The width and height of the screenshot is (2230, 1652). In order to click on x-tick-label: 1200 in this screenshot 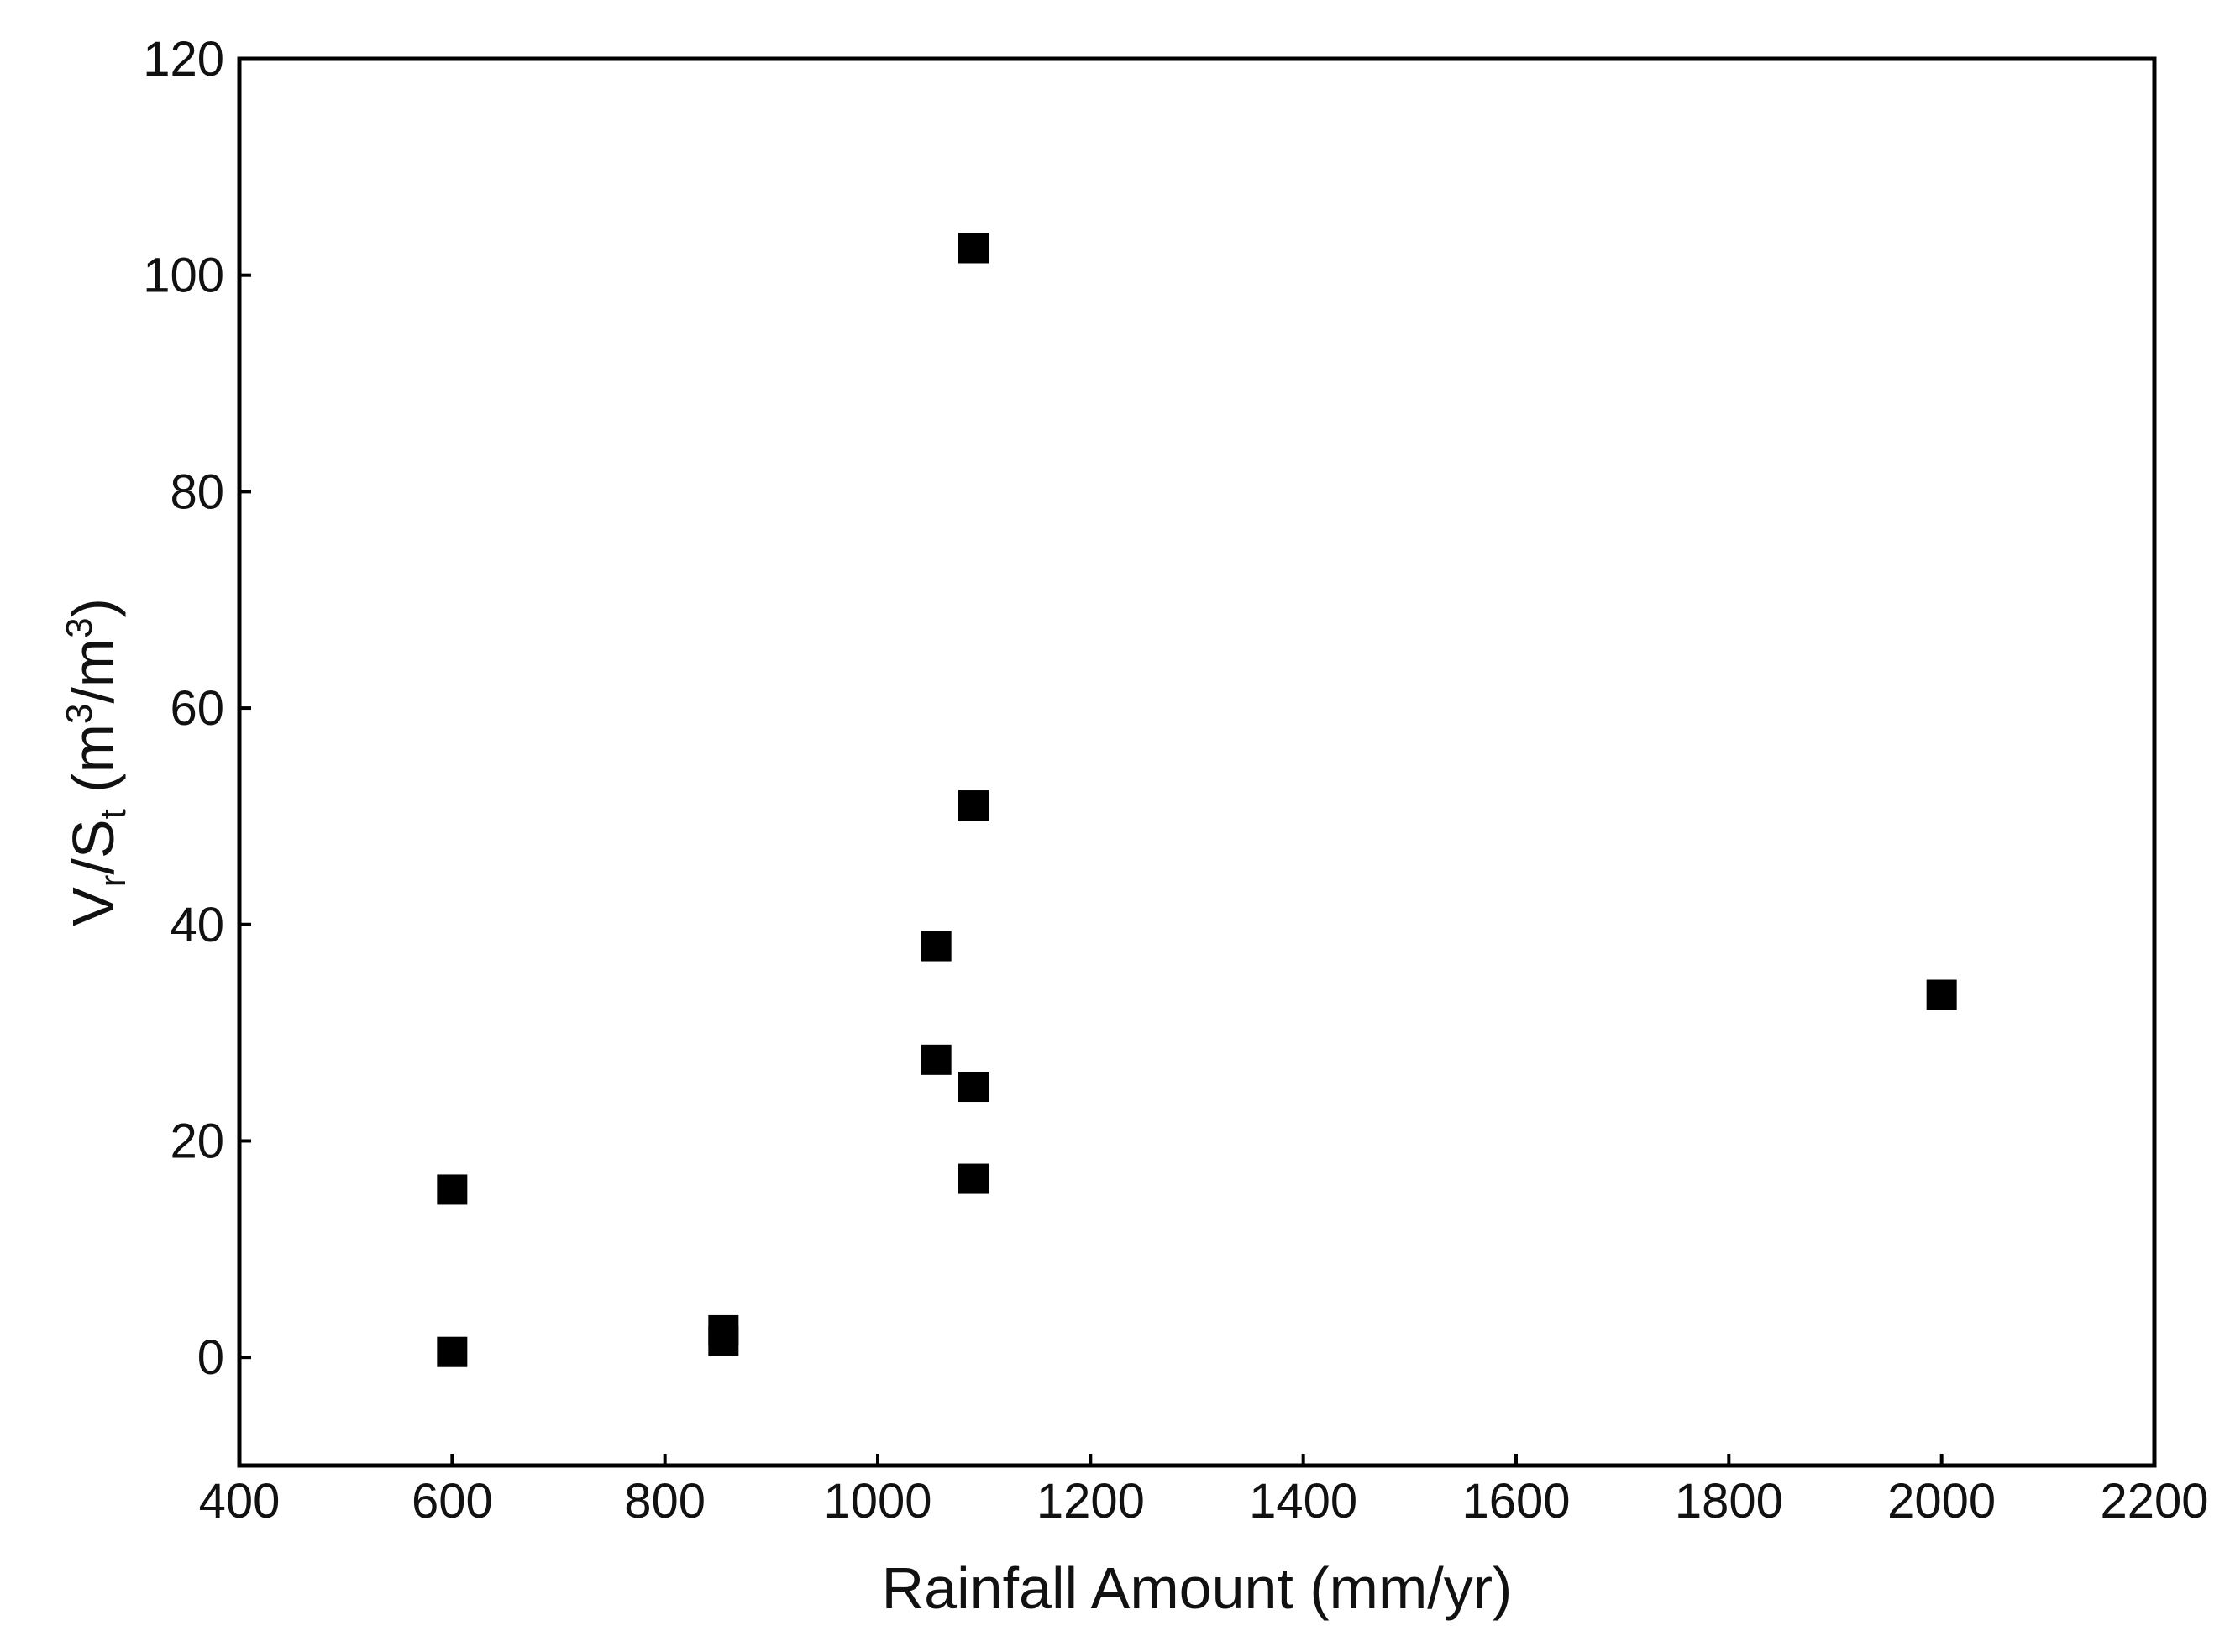, I will do `click(1090, 1501)`.